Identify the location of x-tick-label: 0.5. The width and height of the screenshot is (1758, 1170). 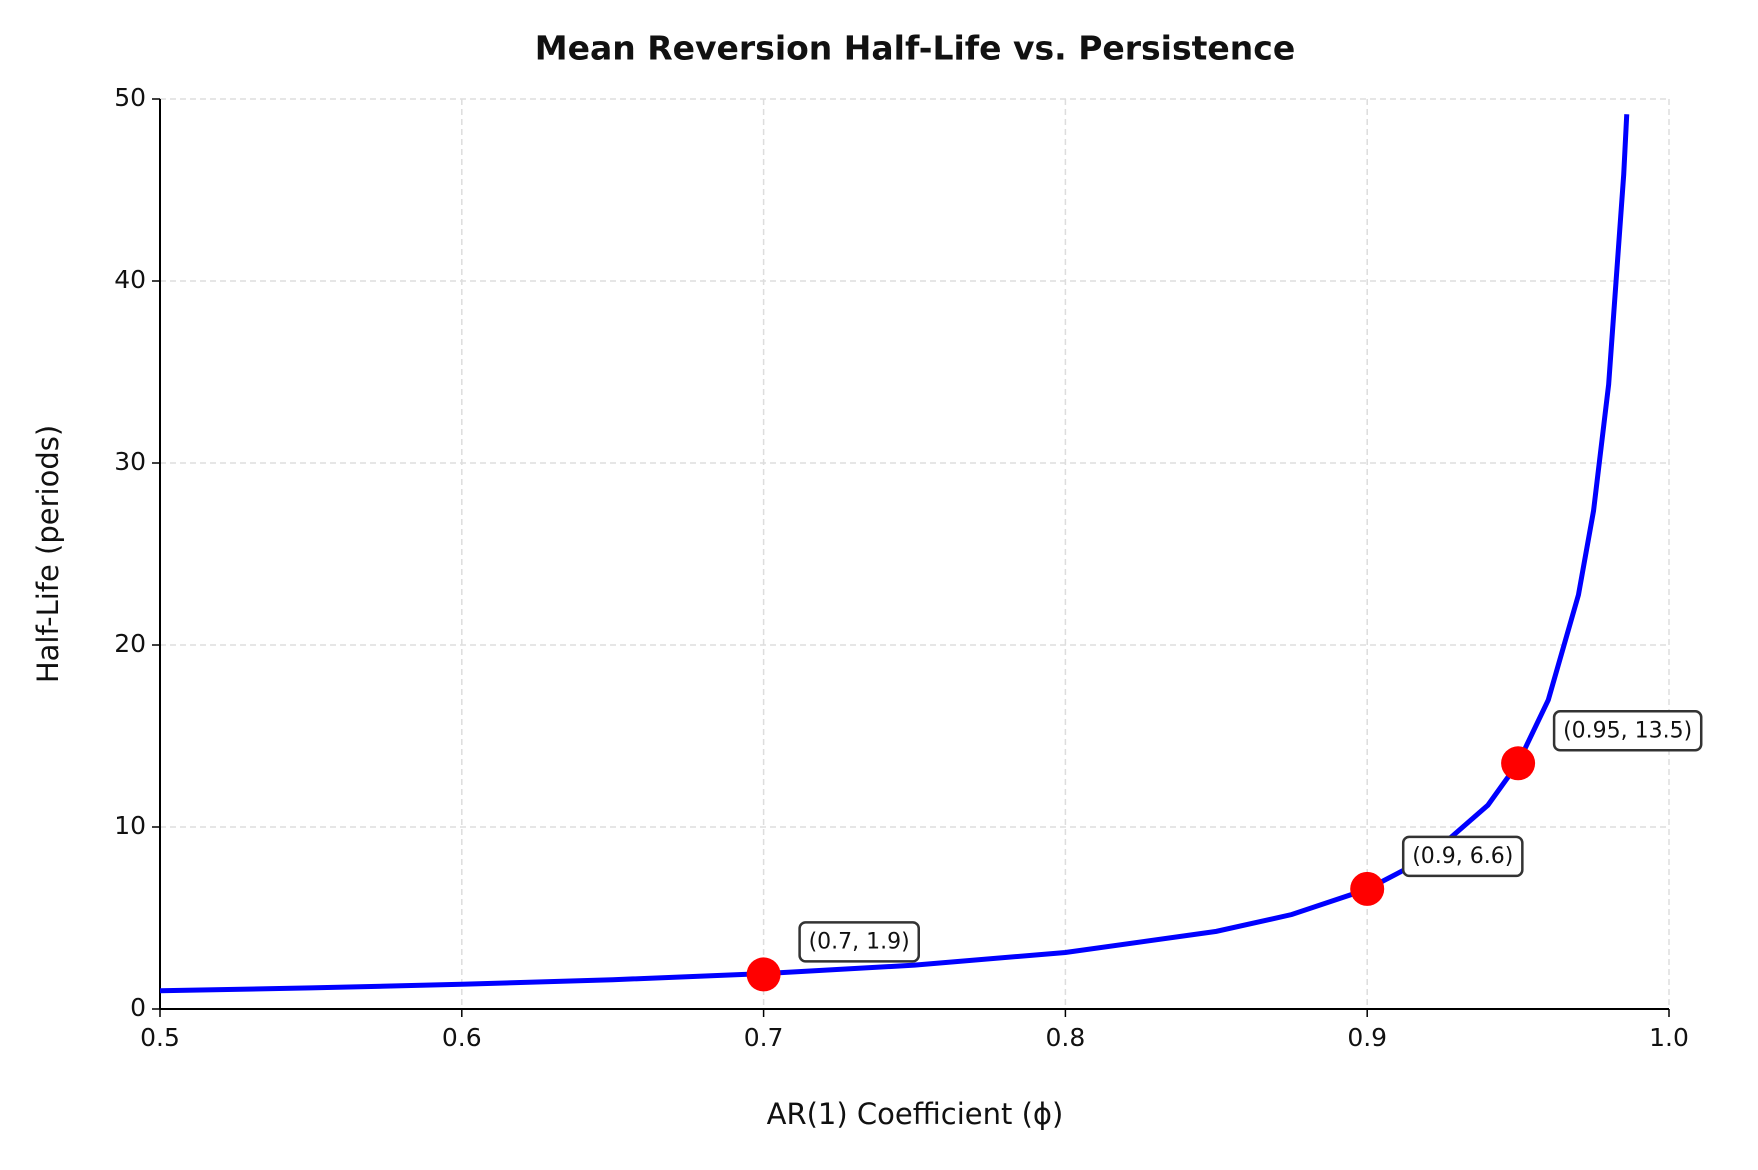
(160, 1037).